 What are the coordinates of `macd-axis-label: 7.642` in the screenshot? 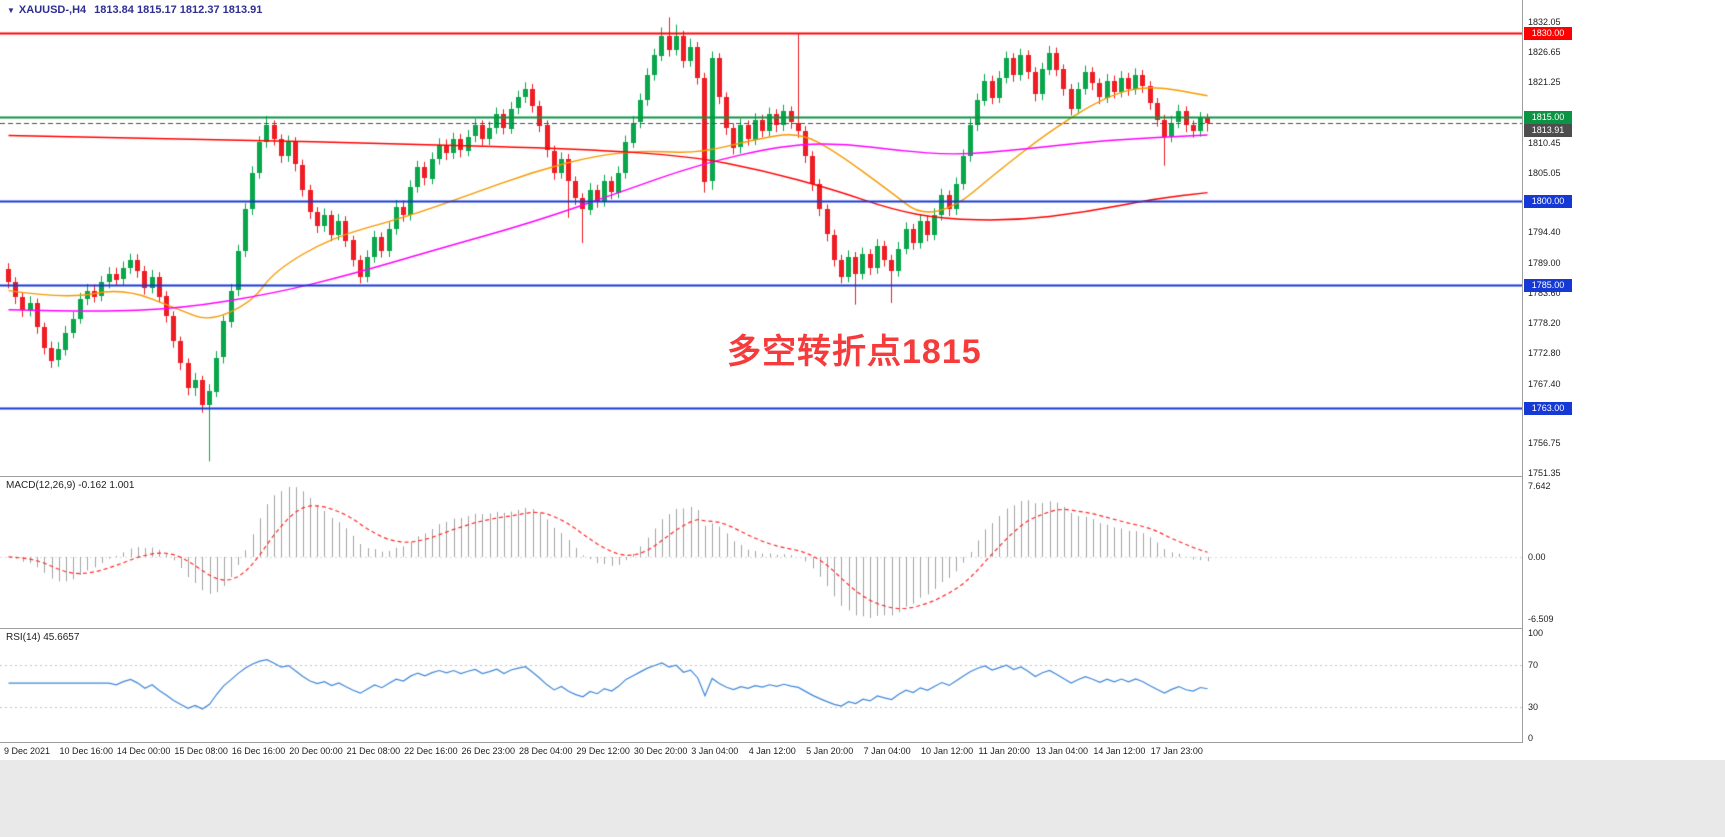 It's located at (1539, 486).